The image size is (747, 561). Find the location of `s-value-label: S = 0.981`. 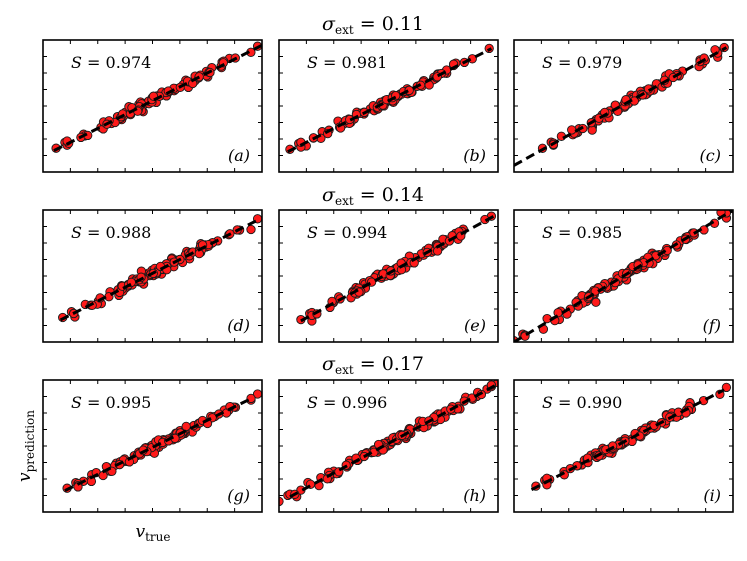

s-value-label: S = 0.981 is located at coordinates (347, 62).